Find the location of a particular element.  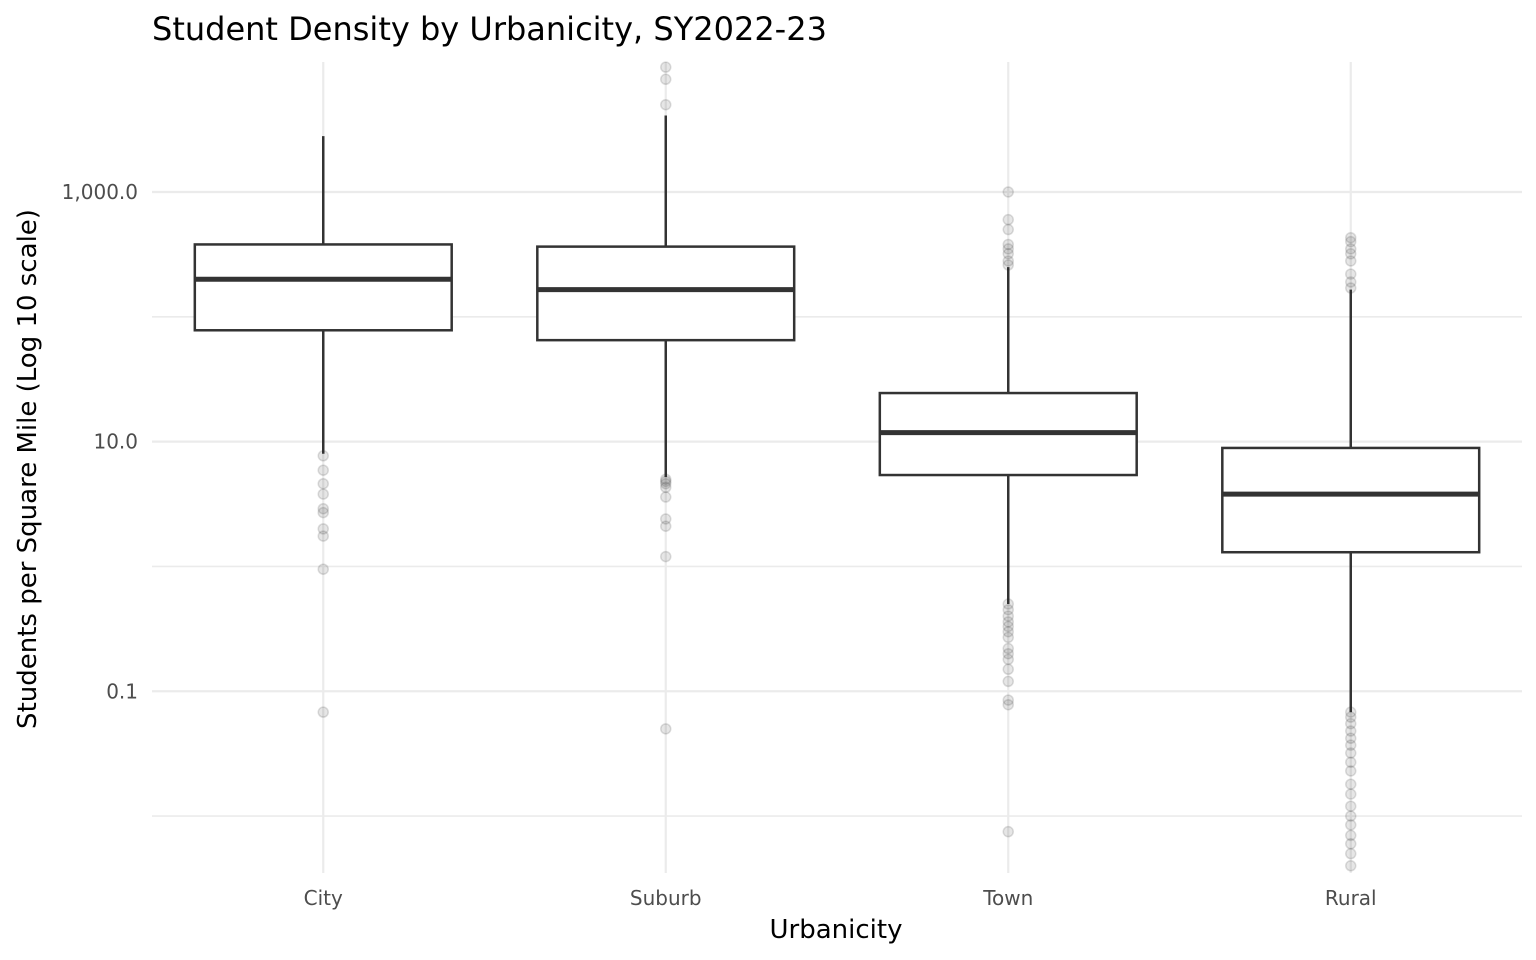

y-tick-label: 1,000.0 is located at coordinates (100, 192).